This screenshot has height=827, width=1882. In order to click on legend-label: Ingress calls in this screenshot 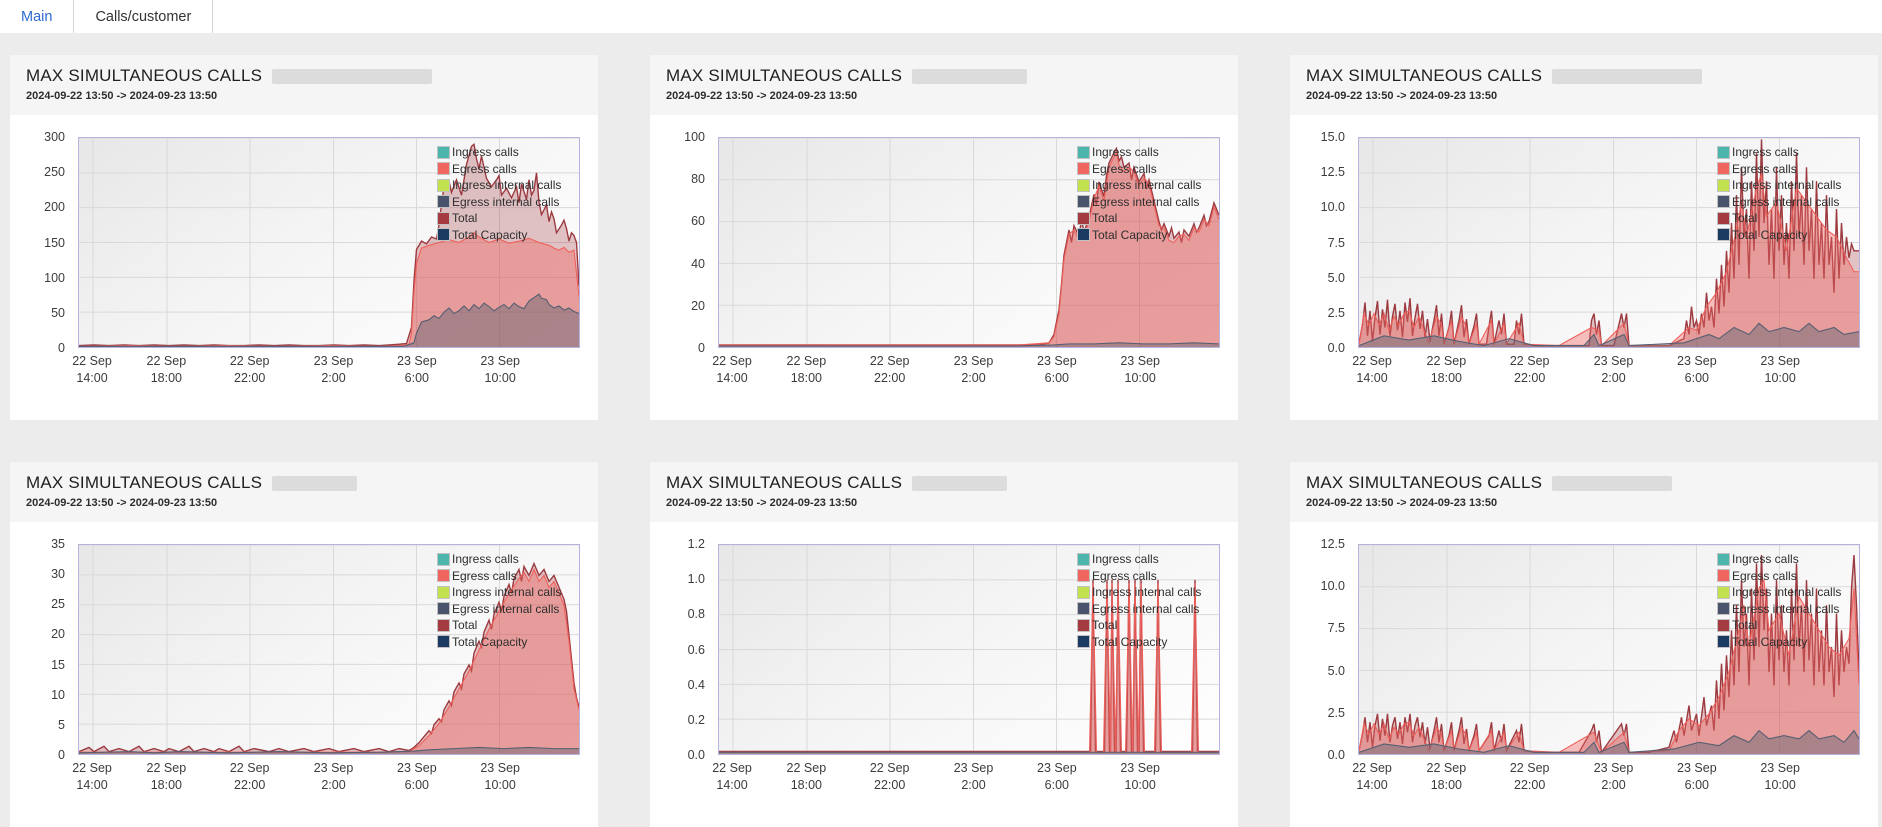, I will do `click(485, 152)`.